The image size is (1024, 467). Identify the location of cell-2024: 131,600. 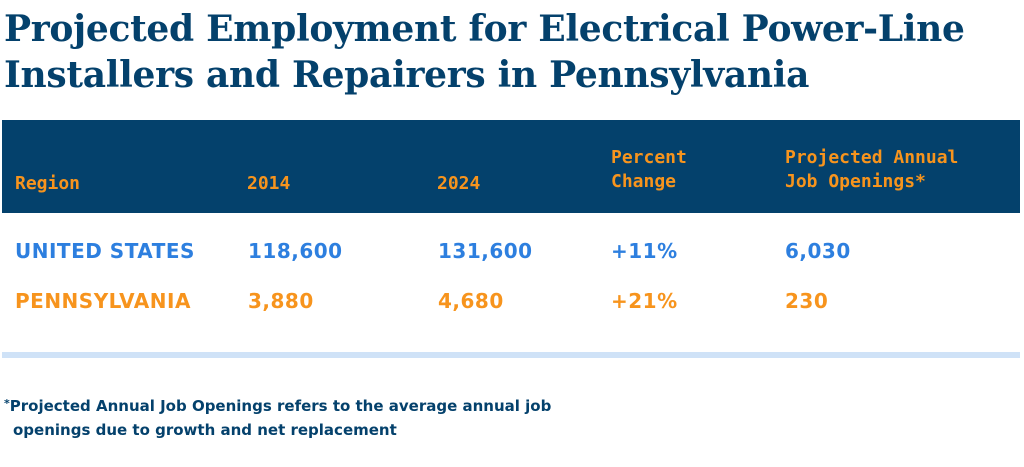
(485, 251).